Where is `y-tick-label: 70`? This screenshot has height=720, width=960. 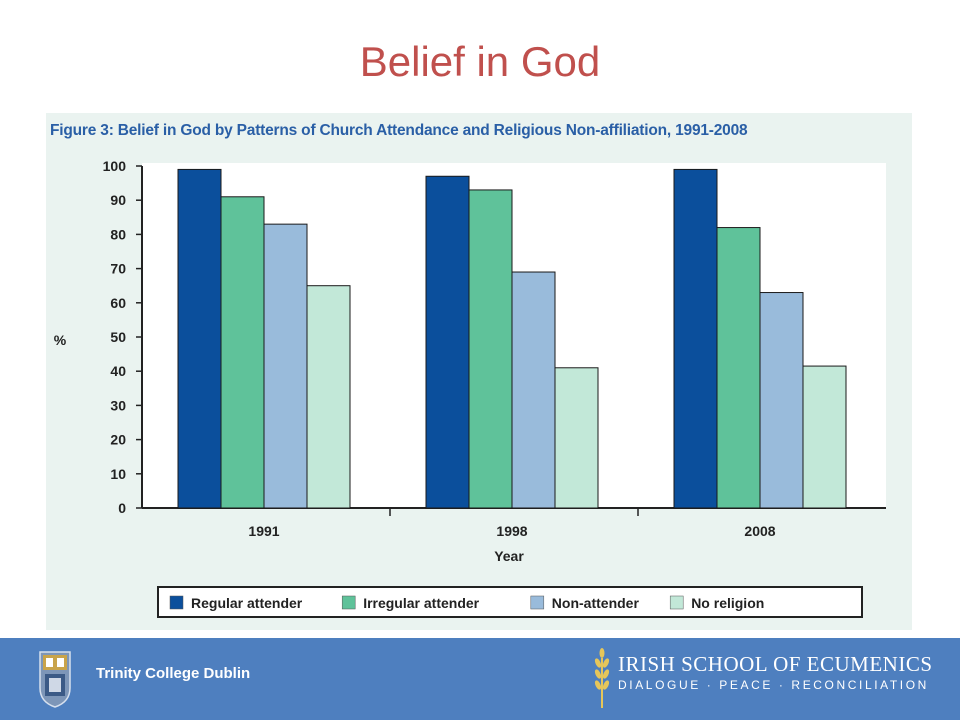
y-tick-label: 70 is located at coordinates (118, 269).